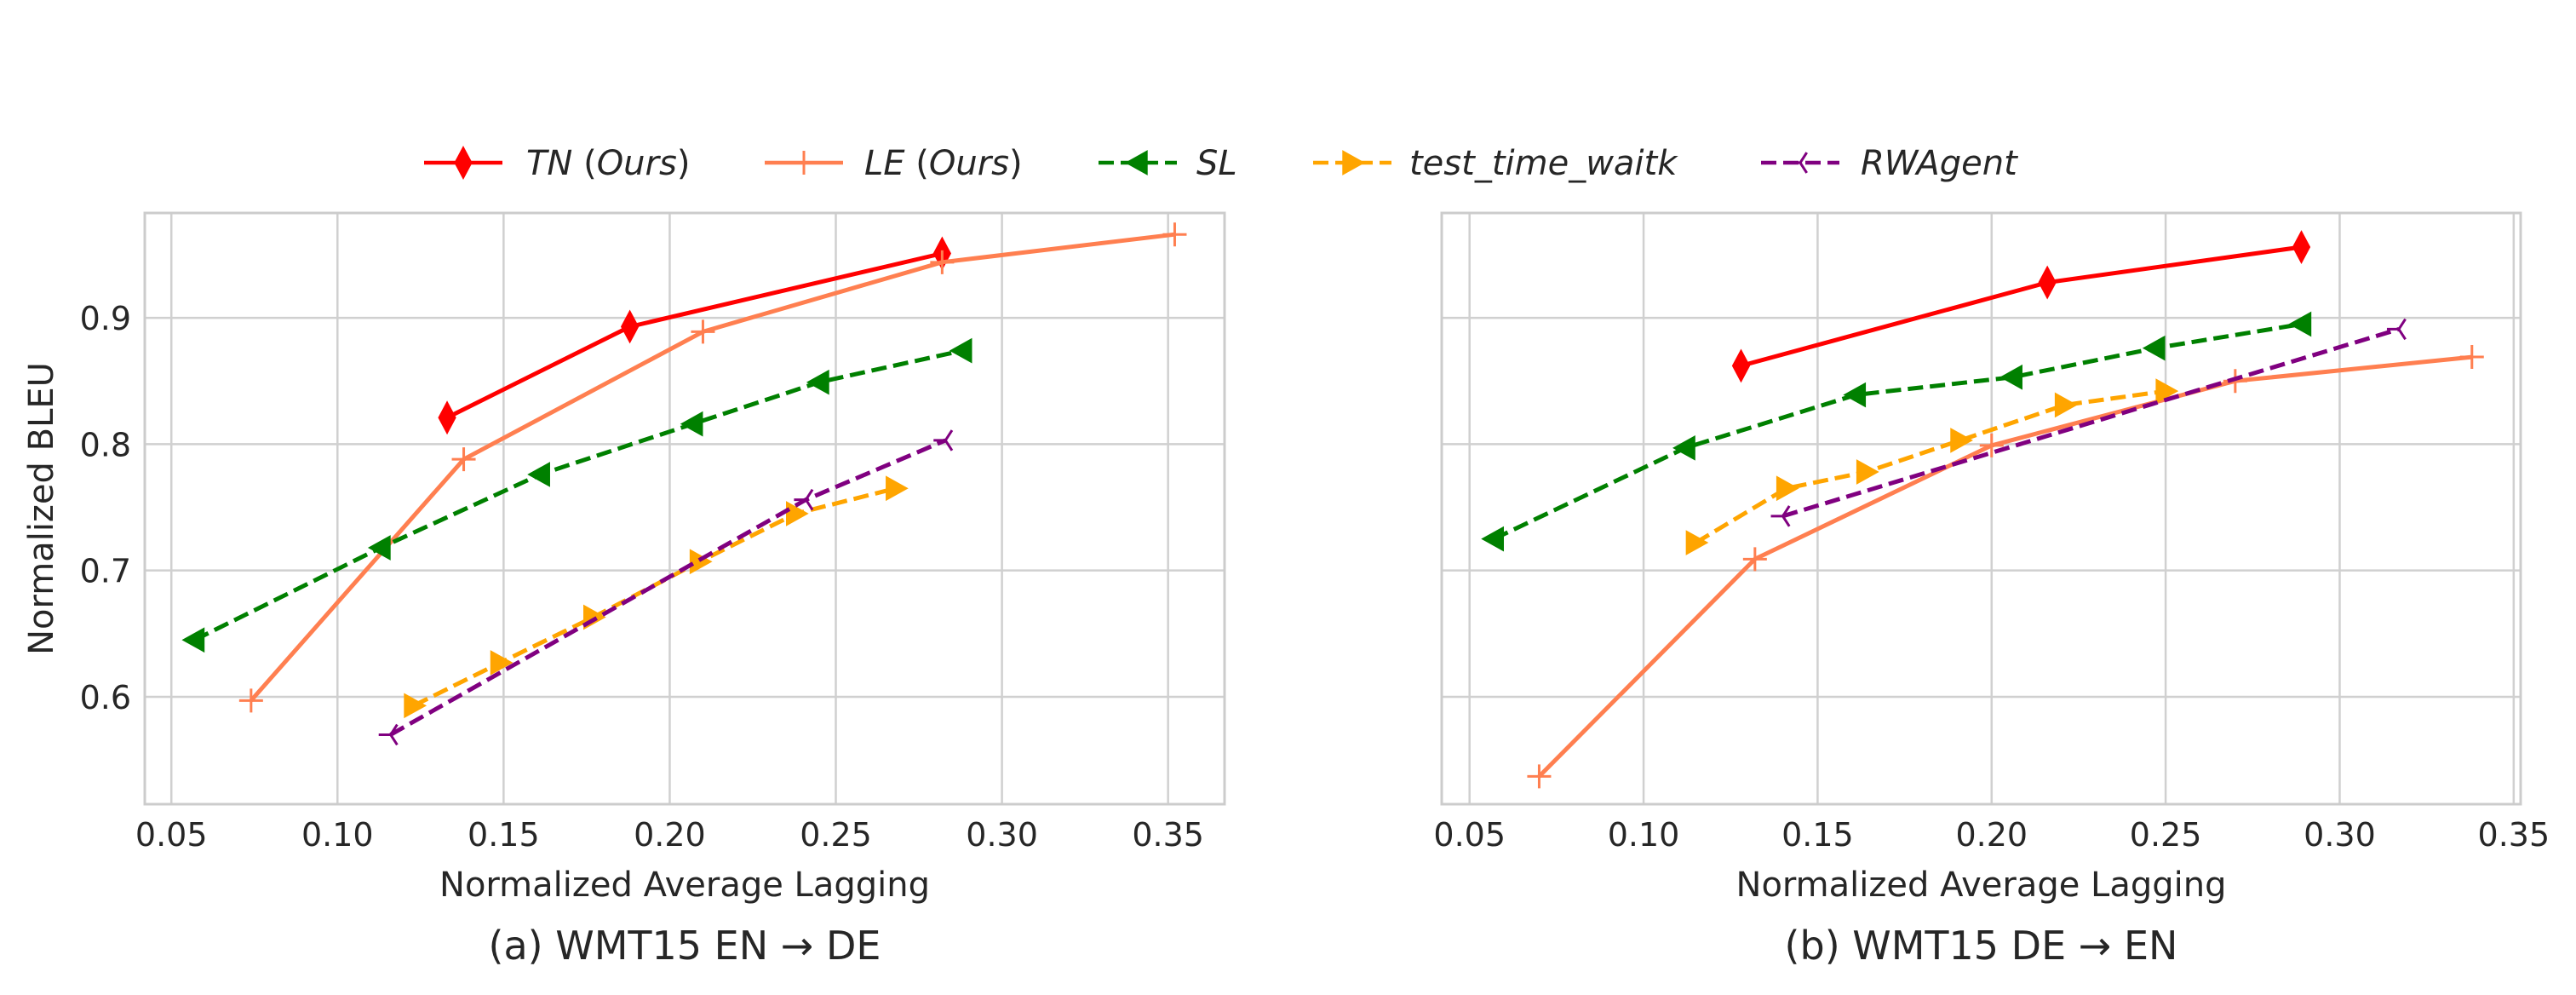  What do you see at coordinates (105, 318) in the screenshot?
I see `y-tick-label: 0.9` at bounding box center [105, 318].